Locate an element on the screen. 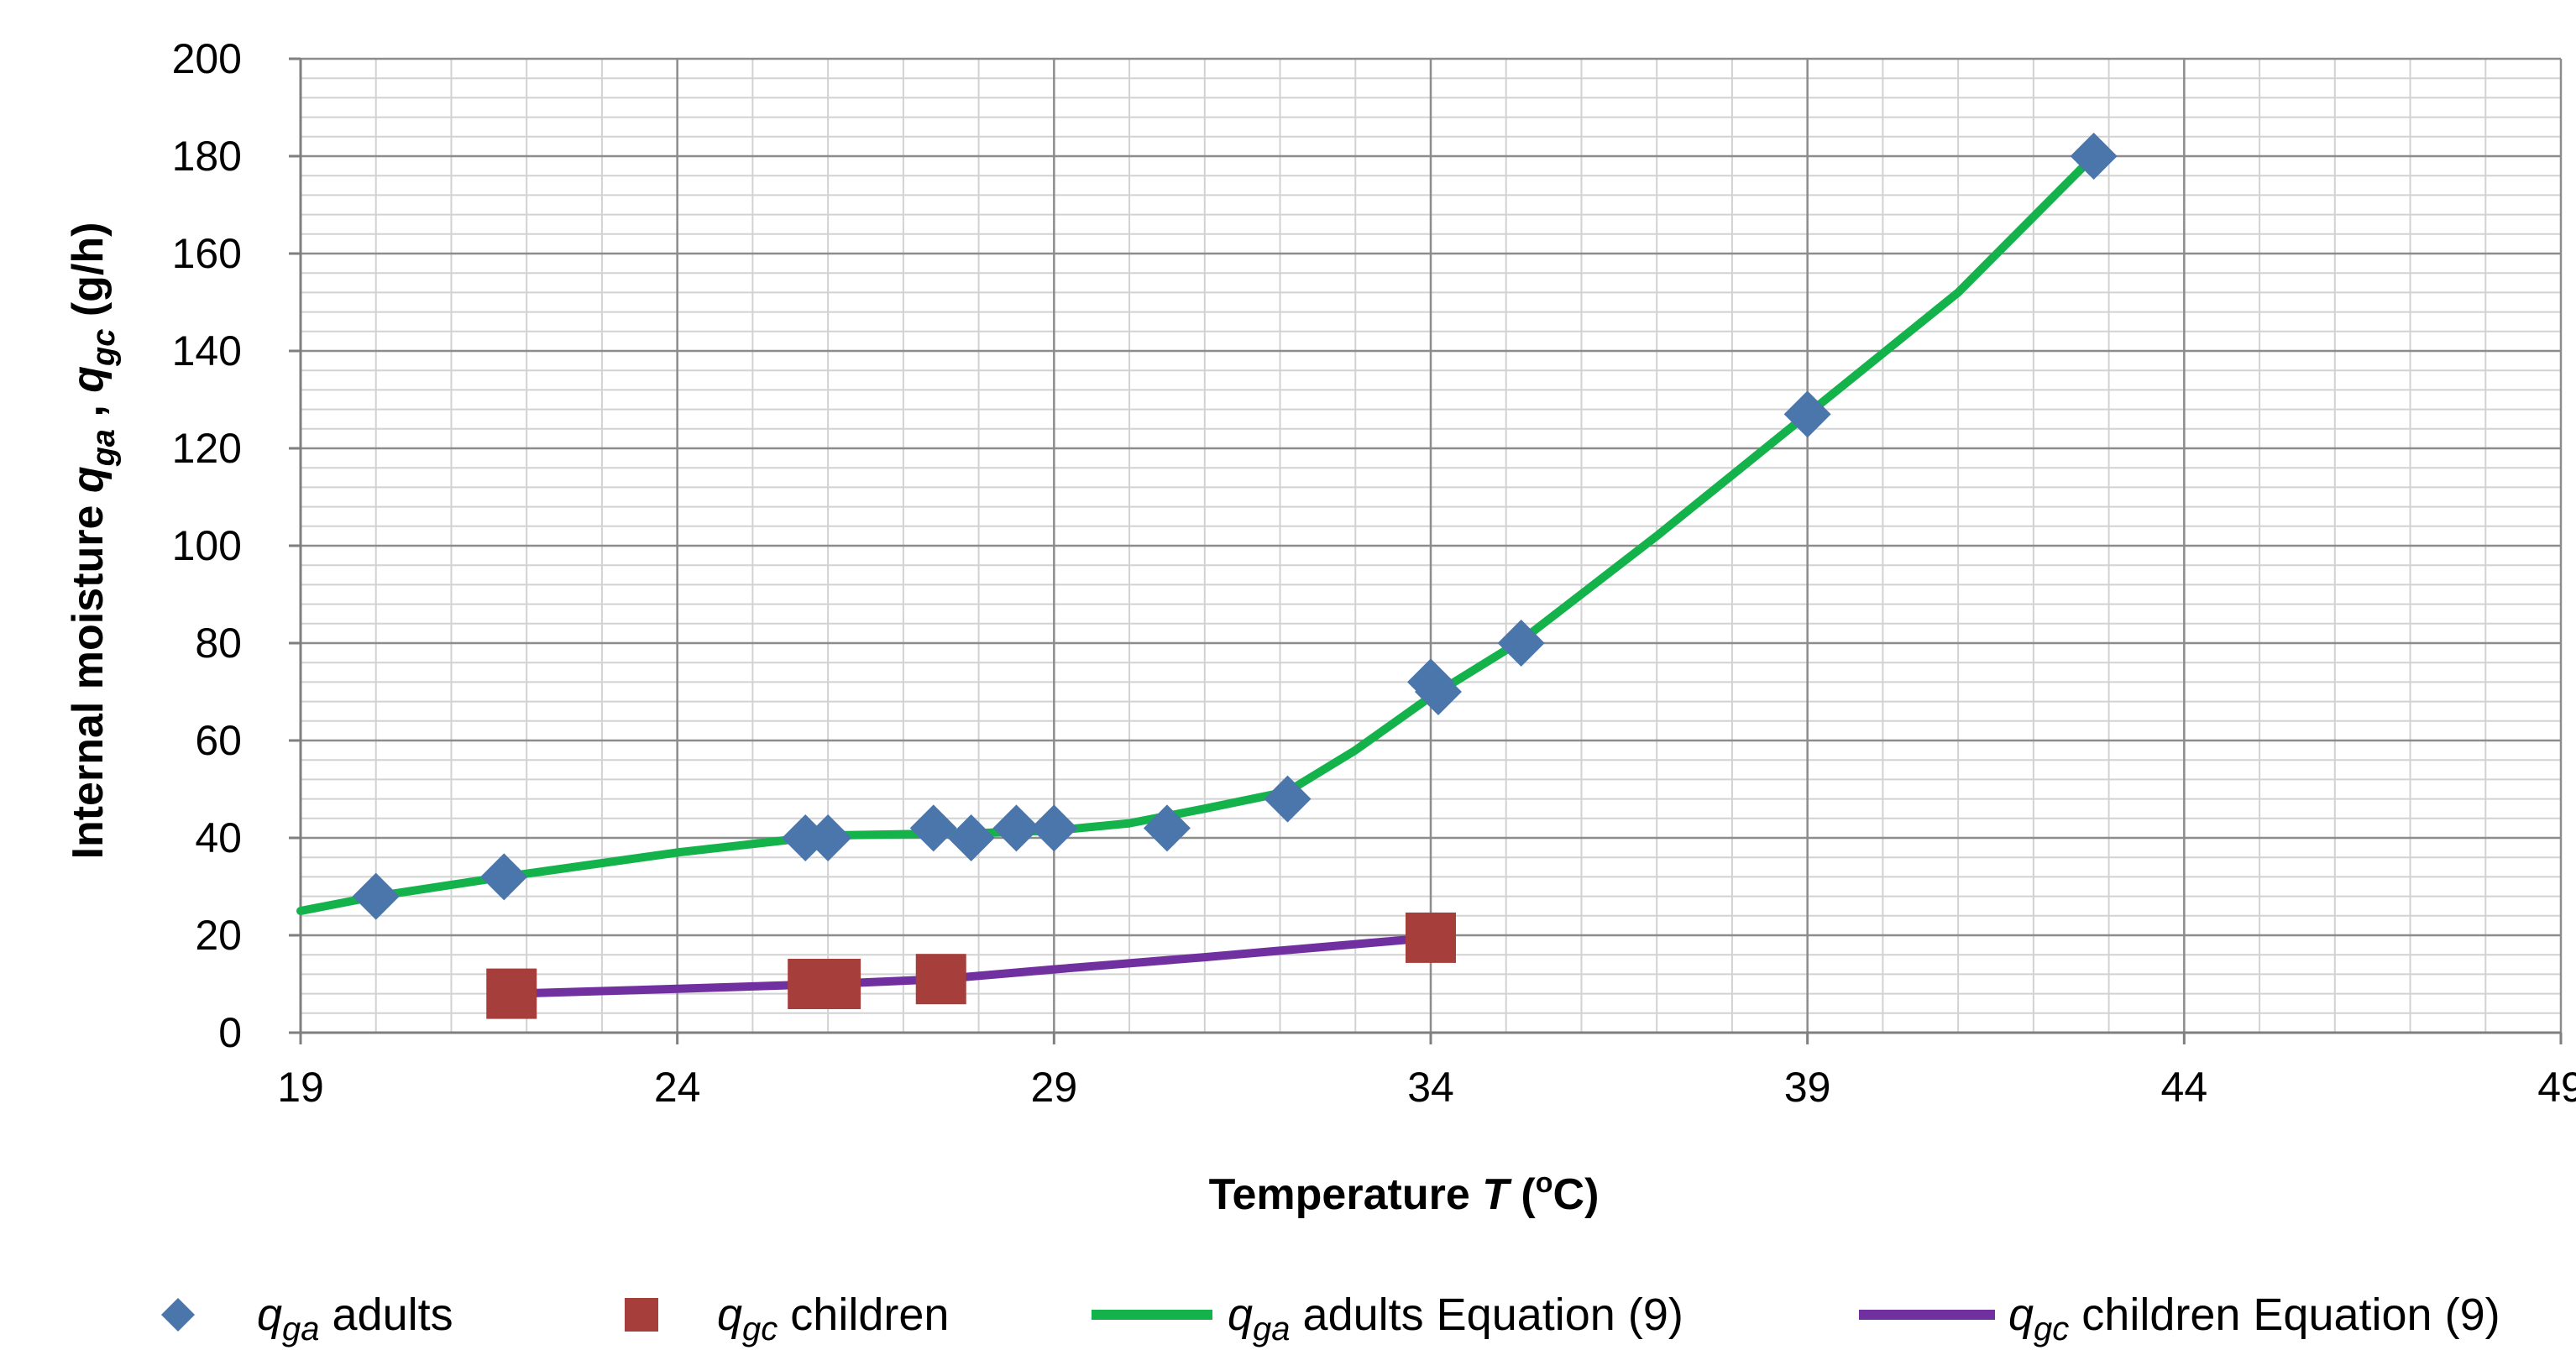 This screenshot has height=1371, width=2576. legend-item-children: qgc children is located at coordinates (787, 1318).